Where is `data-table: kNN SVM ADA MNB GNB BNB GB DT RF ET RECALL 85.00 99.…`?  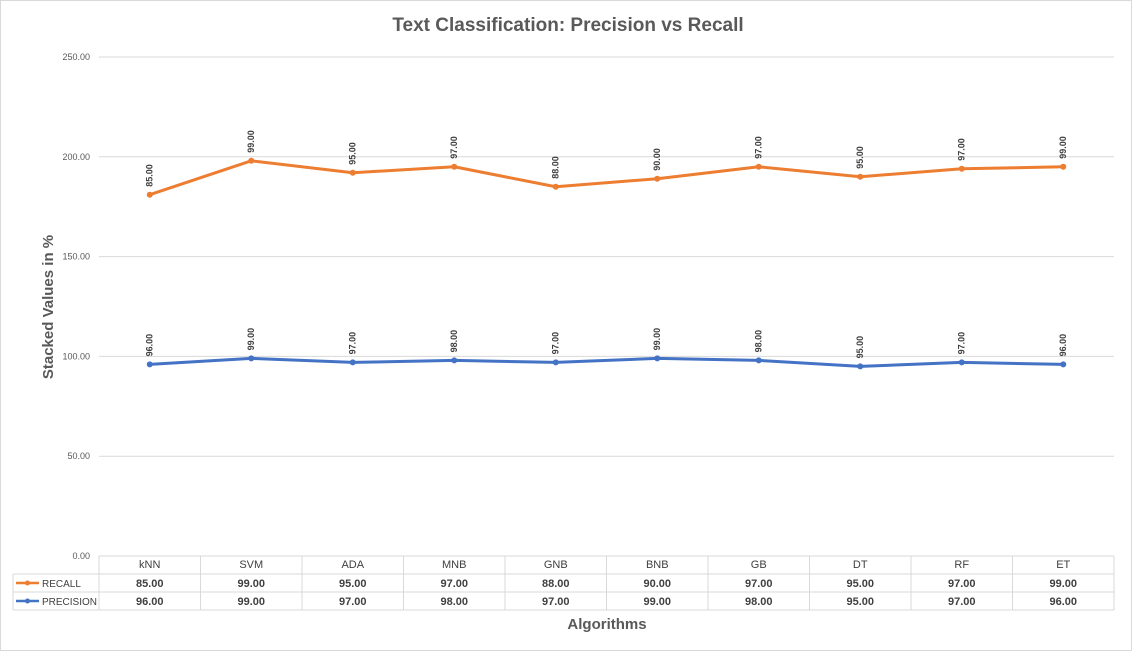
data-table: kNN SVM ADA MNB GNB BNB GB DT RF ET RECALL 85.00 99.… is located at coordinates (563, 583).